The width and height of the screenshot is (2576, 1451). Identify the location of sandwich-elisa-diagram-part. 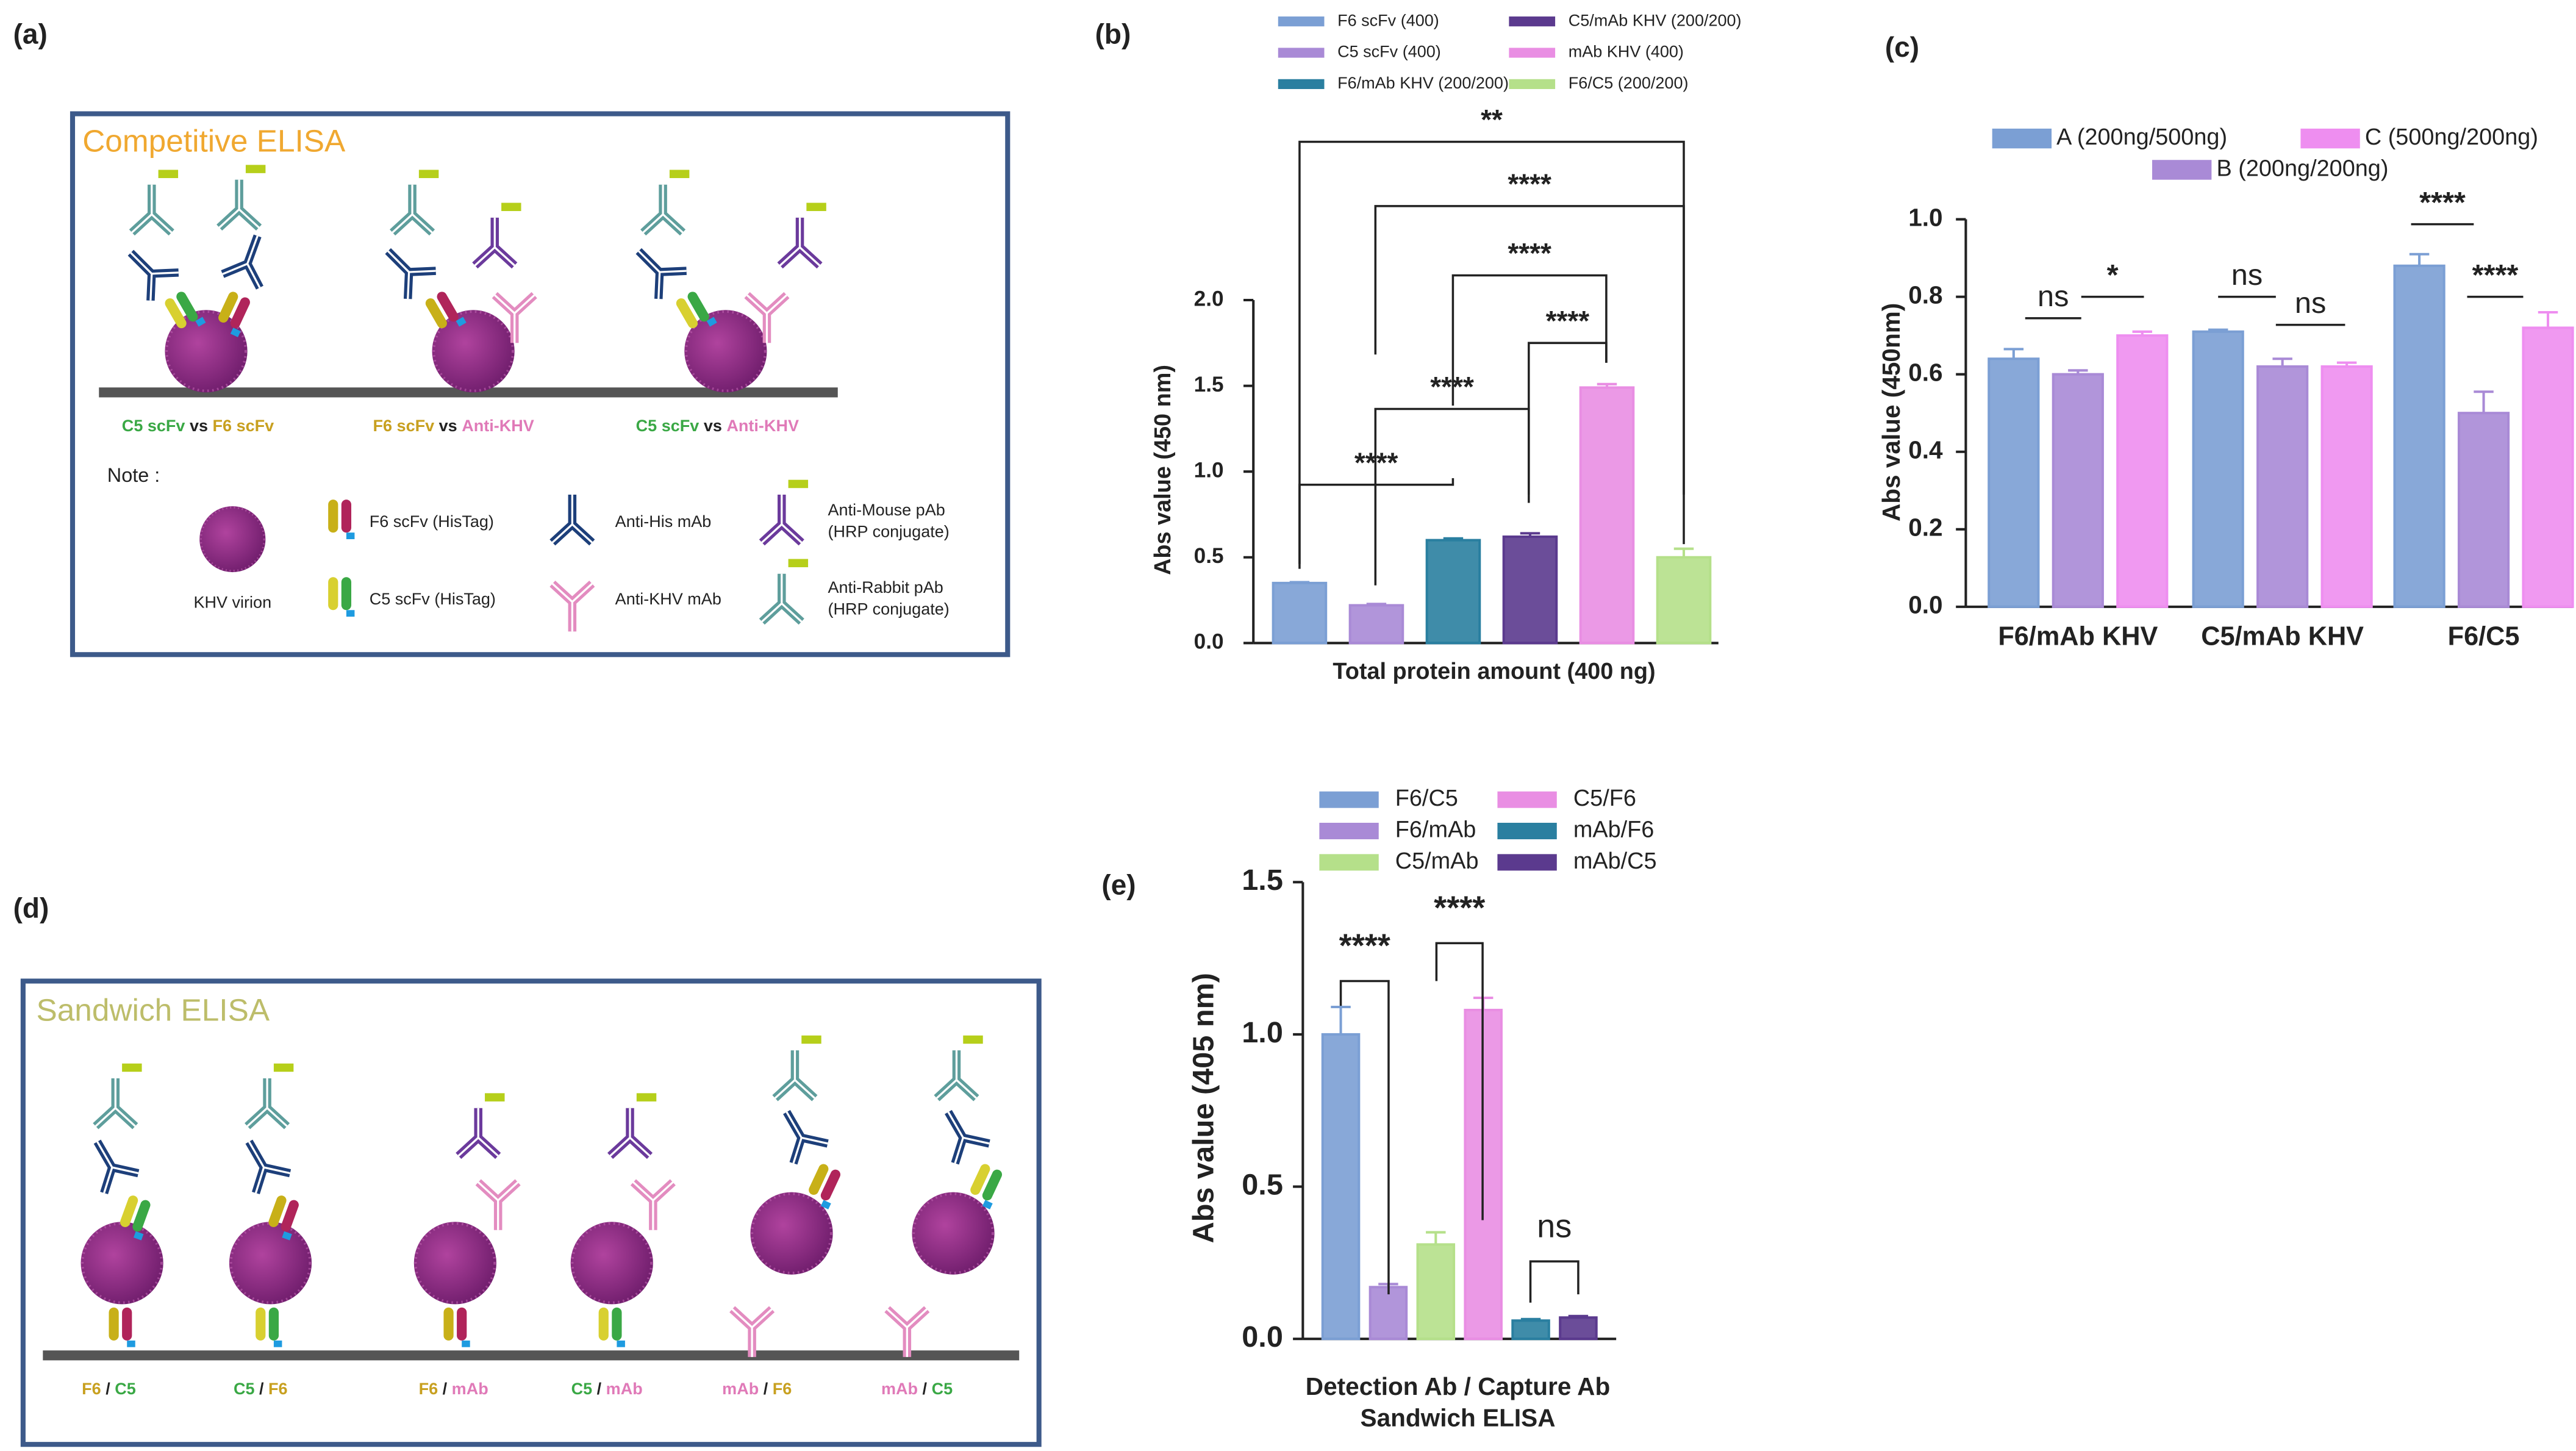
(531, 1212).